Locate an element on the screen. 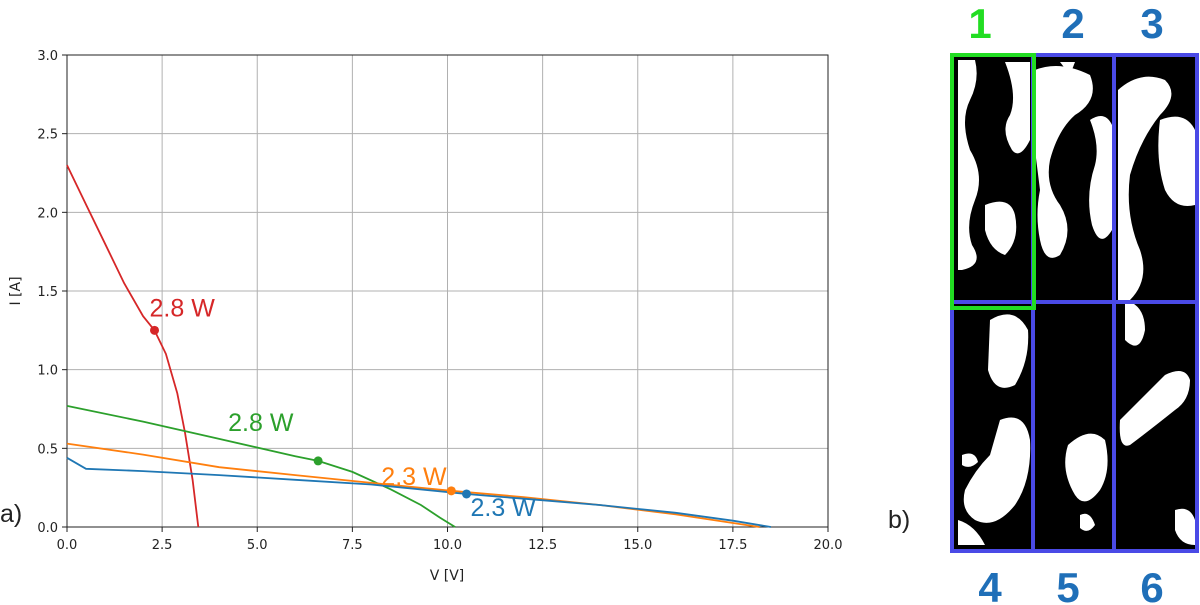 The width and height of the screenshot is (1200, 605). cell-label-4: 4 is located at coordinates (990, 584).